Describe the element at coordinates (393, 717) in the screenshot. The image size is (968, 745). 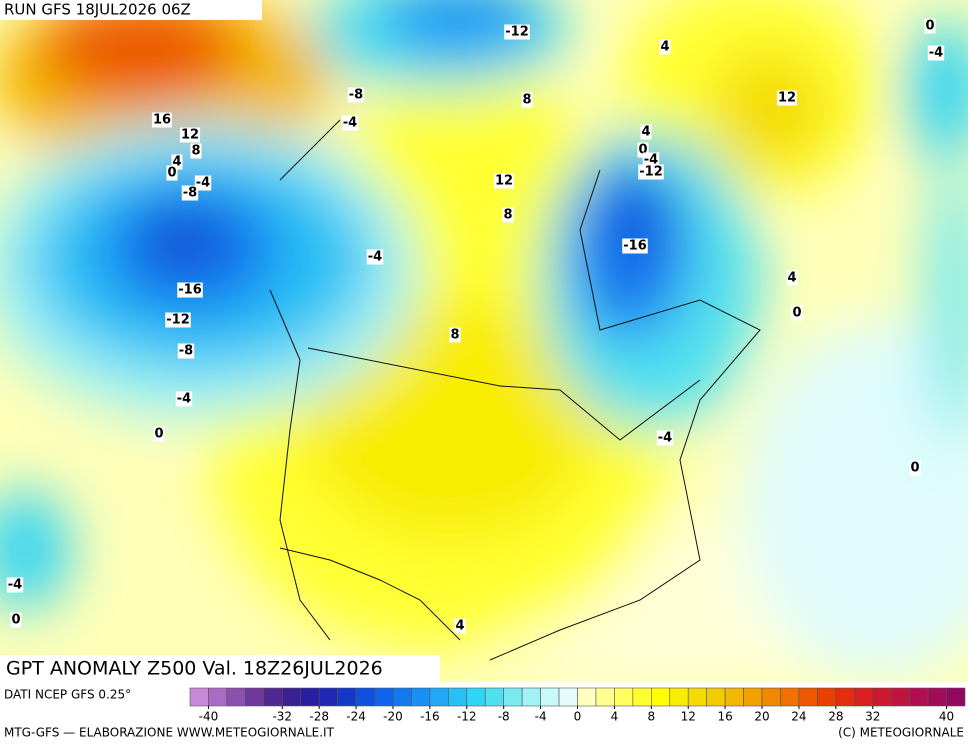
I see `colorbar-tick-label: -20` at that location.